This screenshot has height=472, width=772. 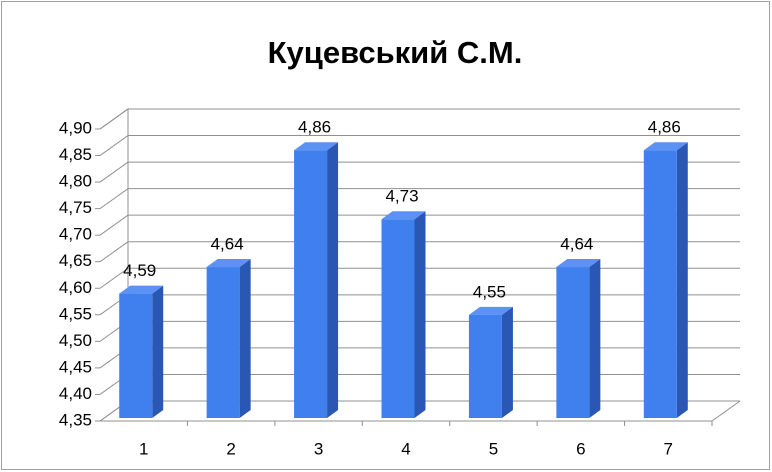 I want to click on y-tick-label: 4,70, so click(x=75, y=234).